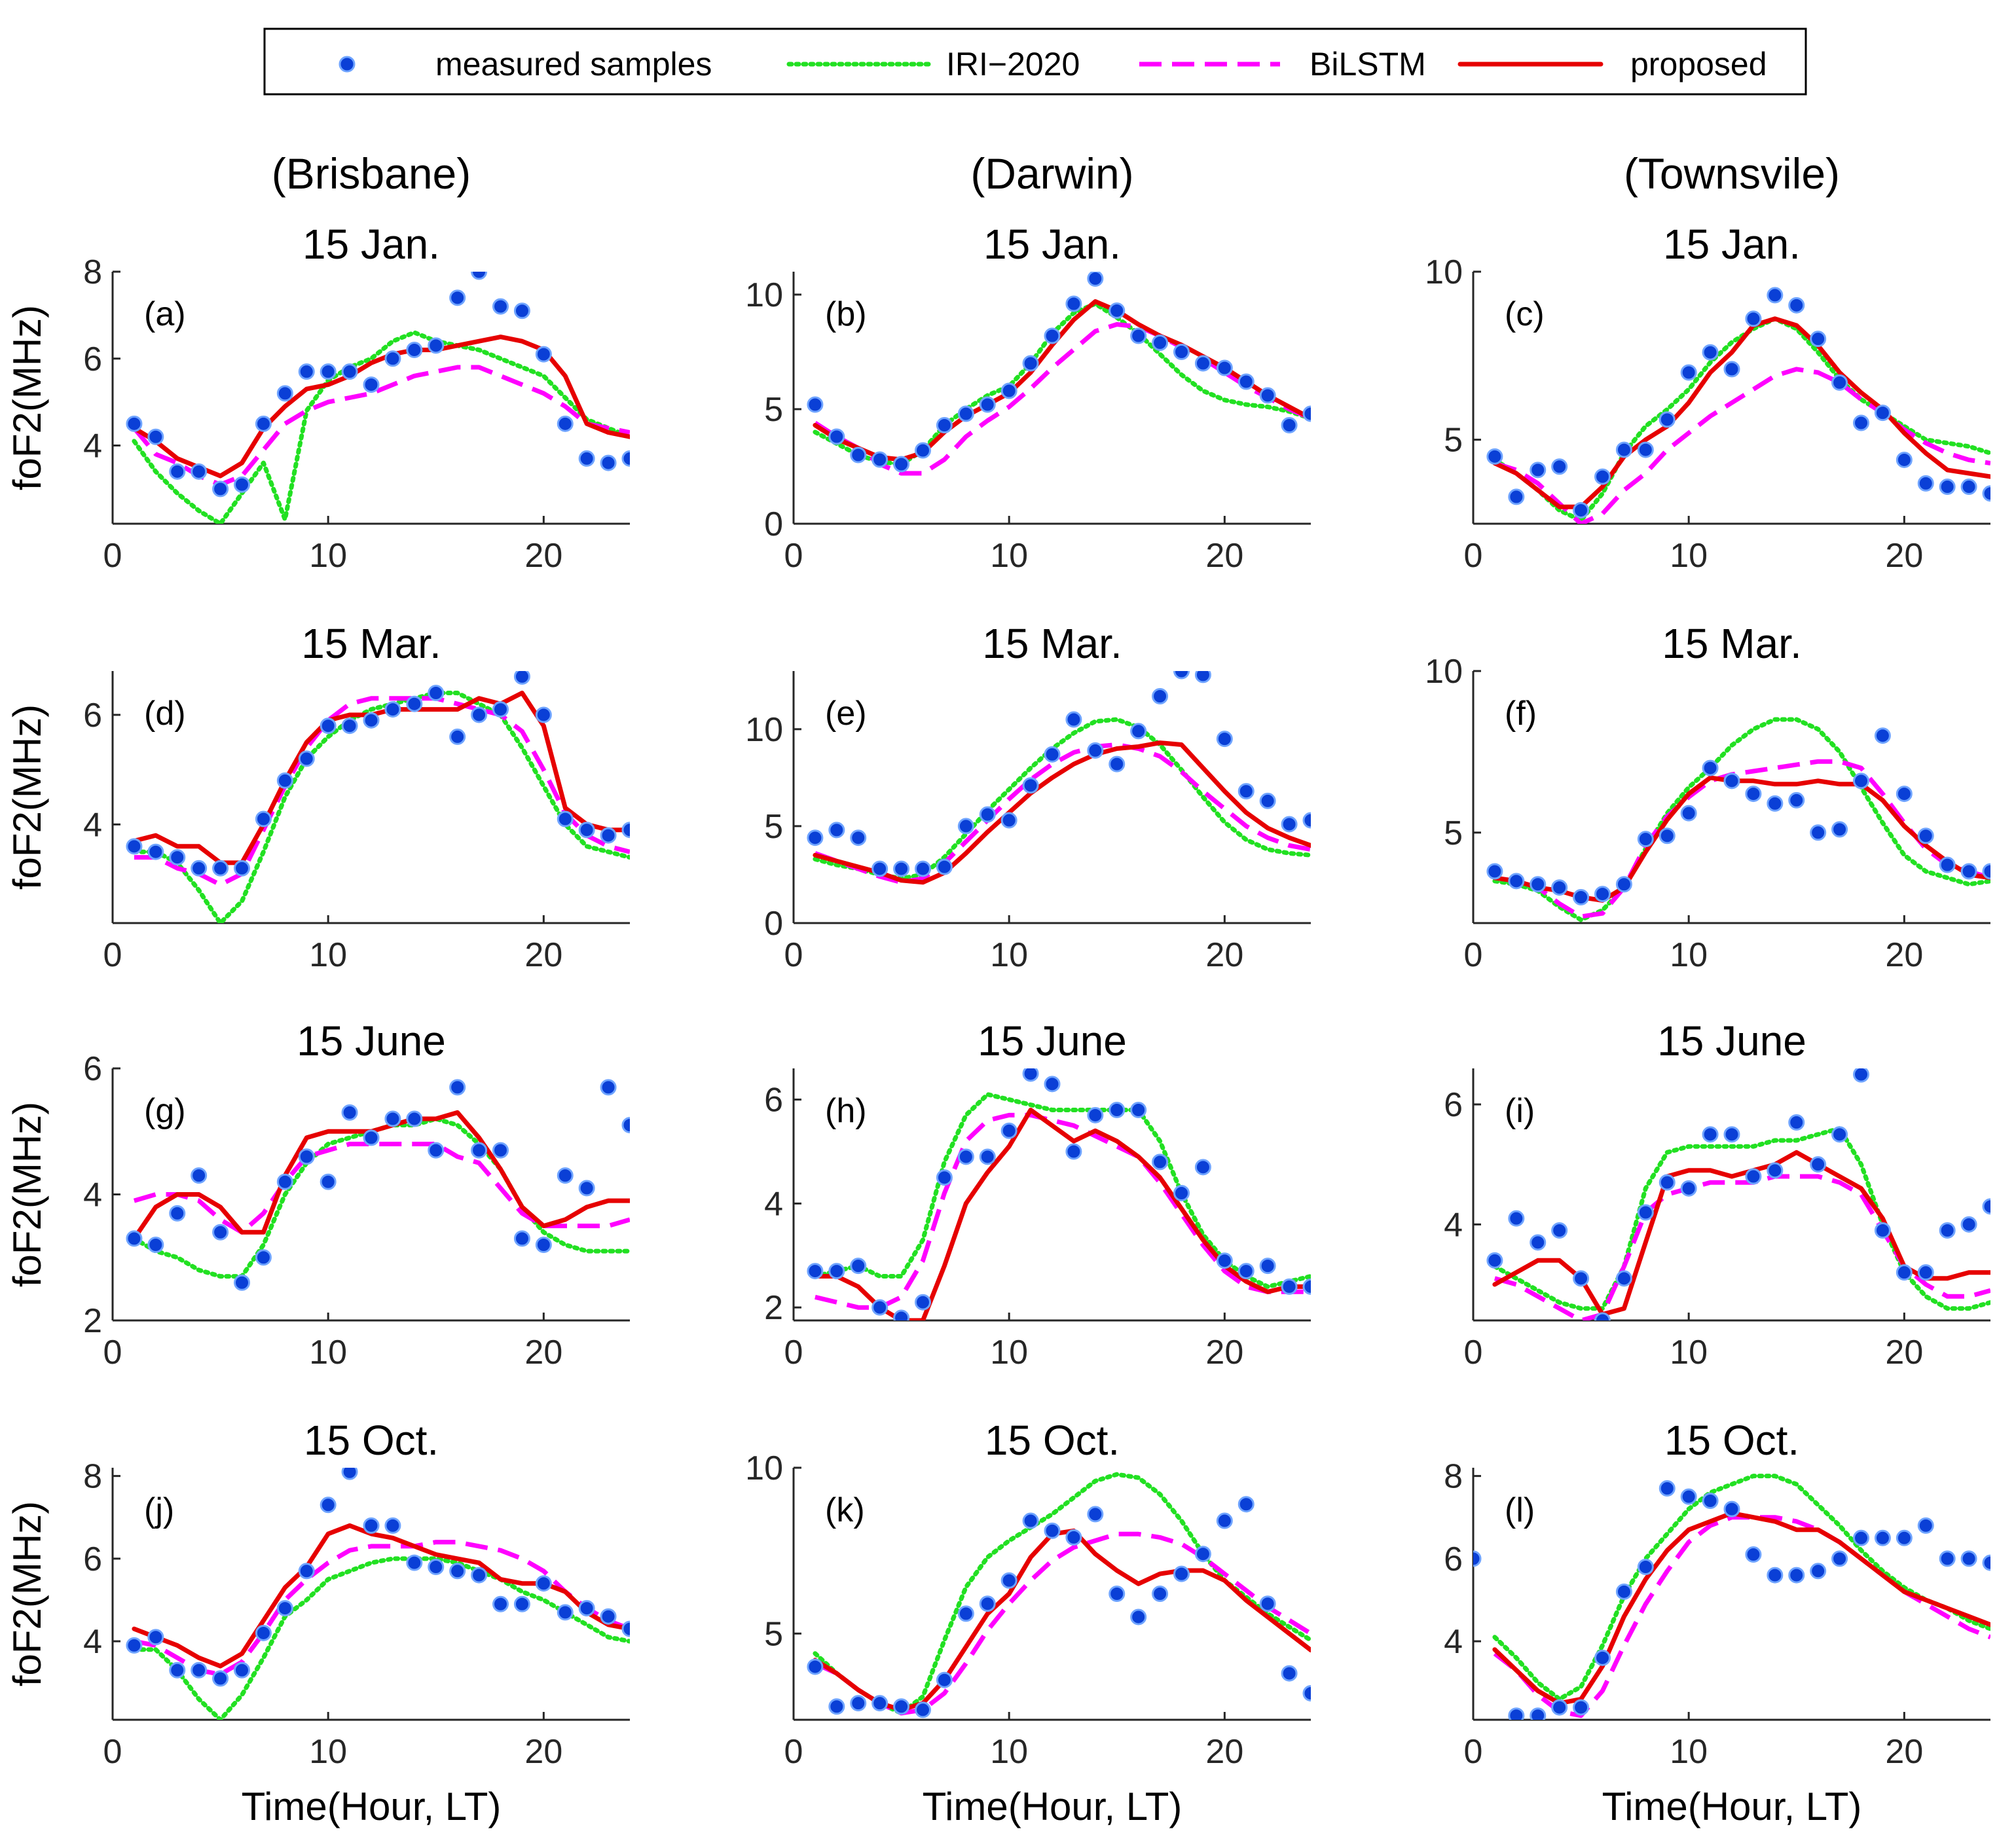  Describe the element at coordinates (1717, 1194) in the screenshot. I see `panel-i: 0 10 20 4 6 15 June (i)` at that location.